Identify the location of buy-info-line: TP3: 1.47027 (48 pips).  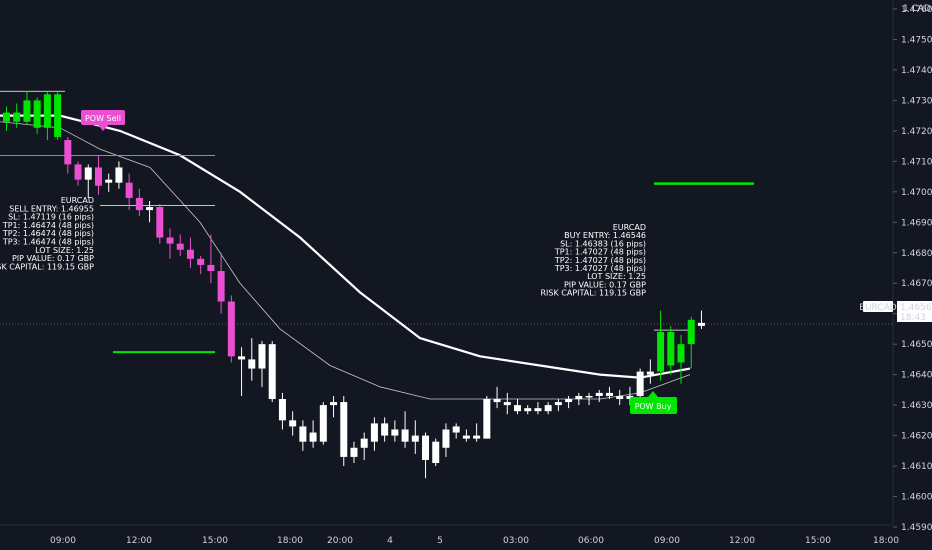
(600, 268).